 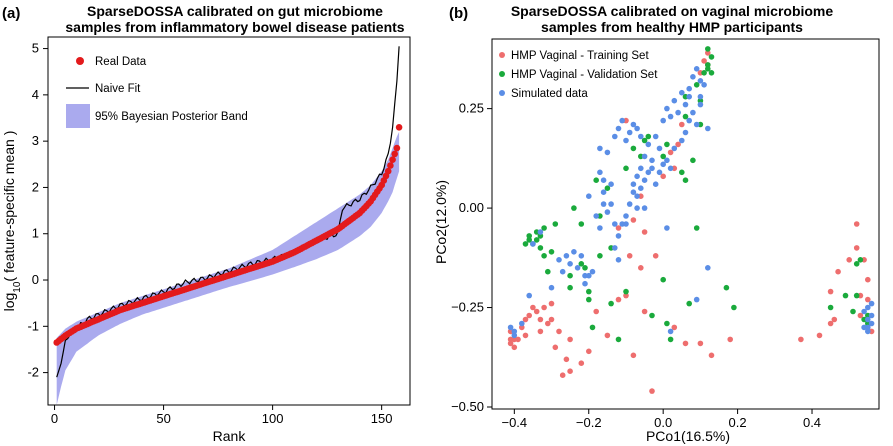 What do you see at coordinates (78, 116) in the screenshot?
I see `legend-band-swatch` at bounding box center [78, 116].